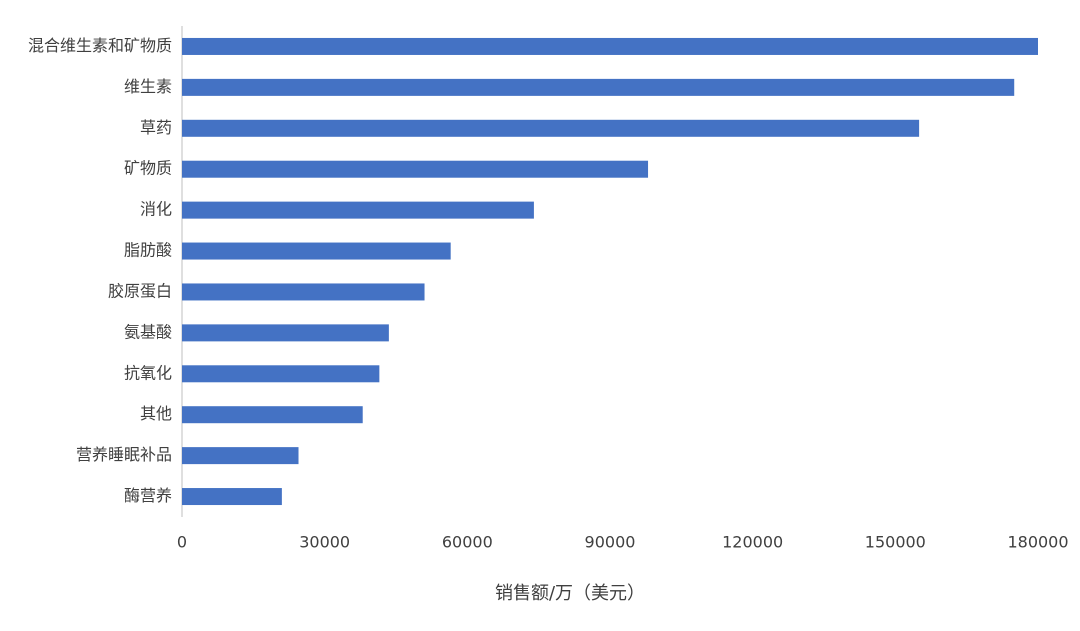 Image resolution: width=1080 pixels, height=631 pixels. Describe the element at coordinates (324, 542) in the screenshot. I see `x-tick-label: 30000` at that location.